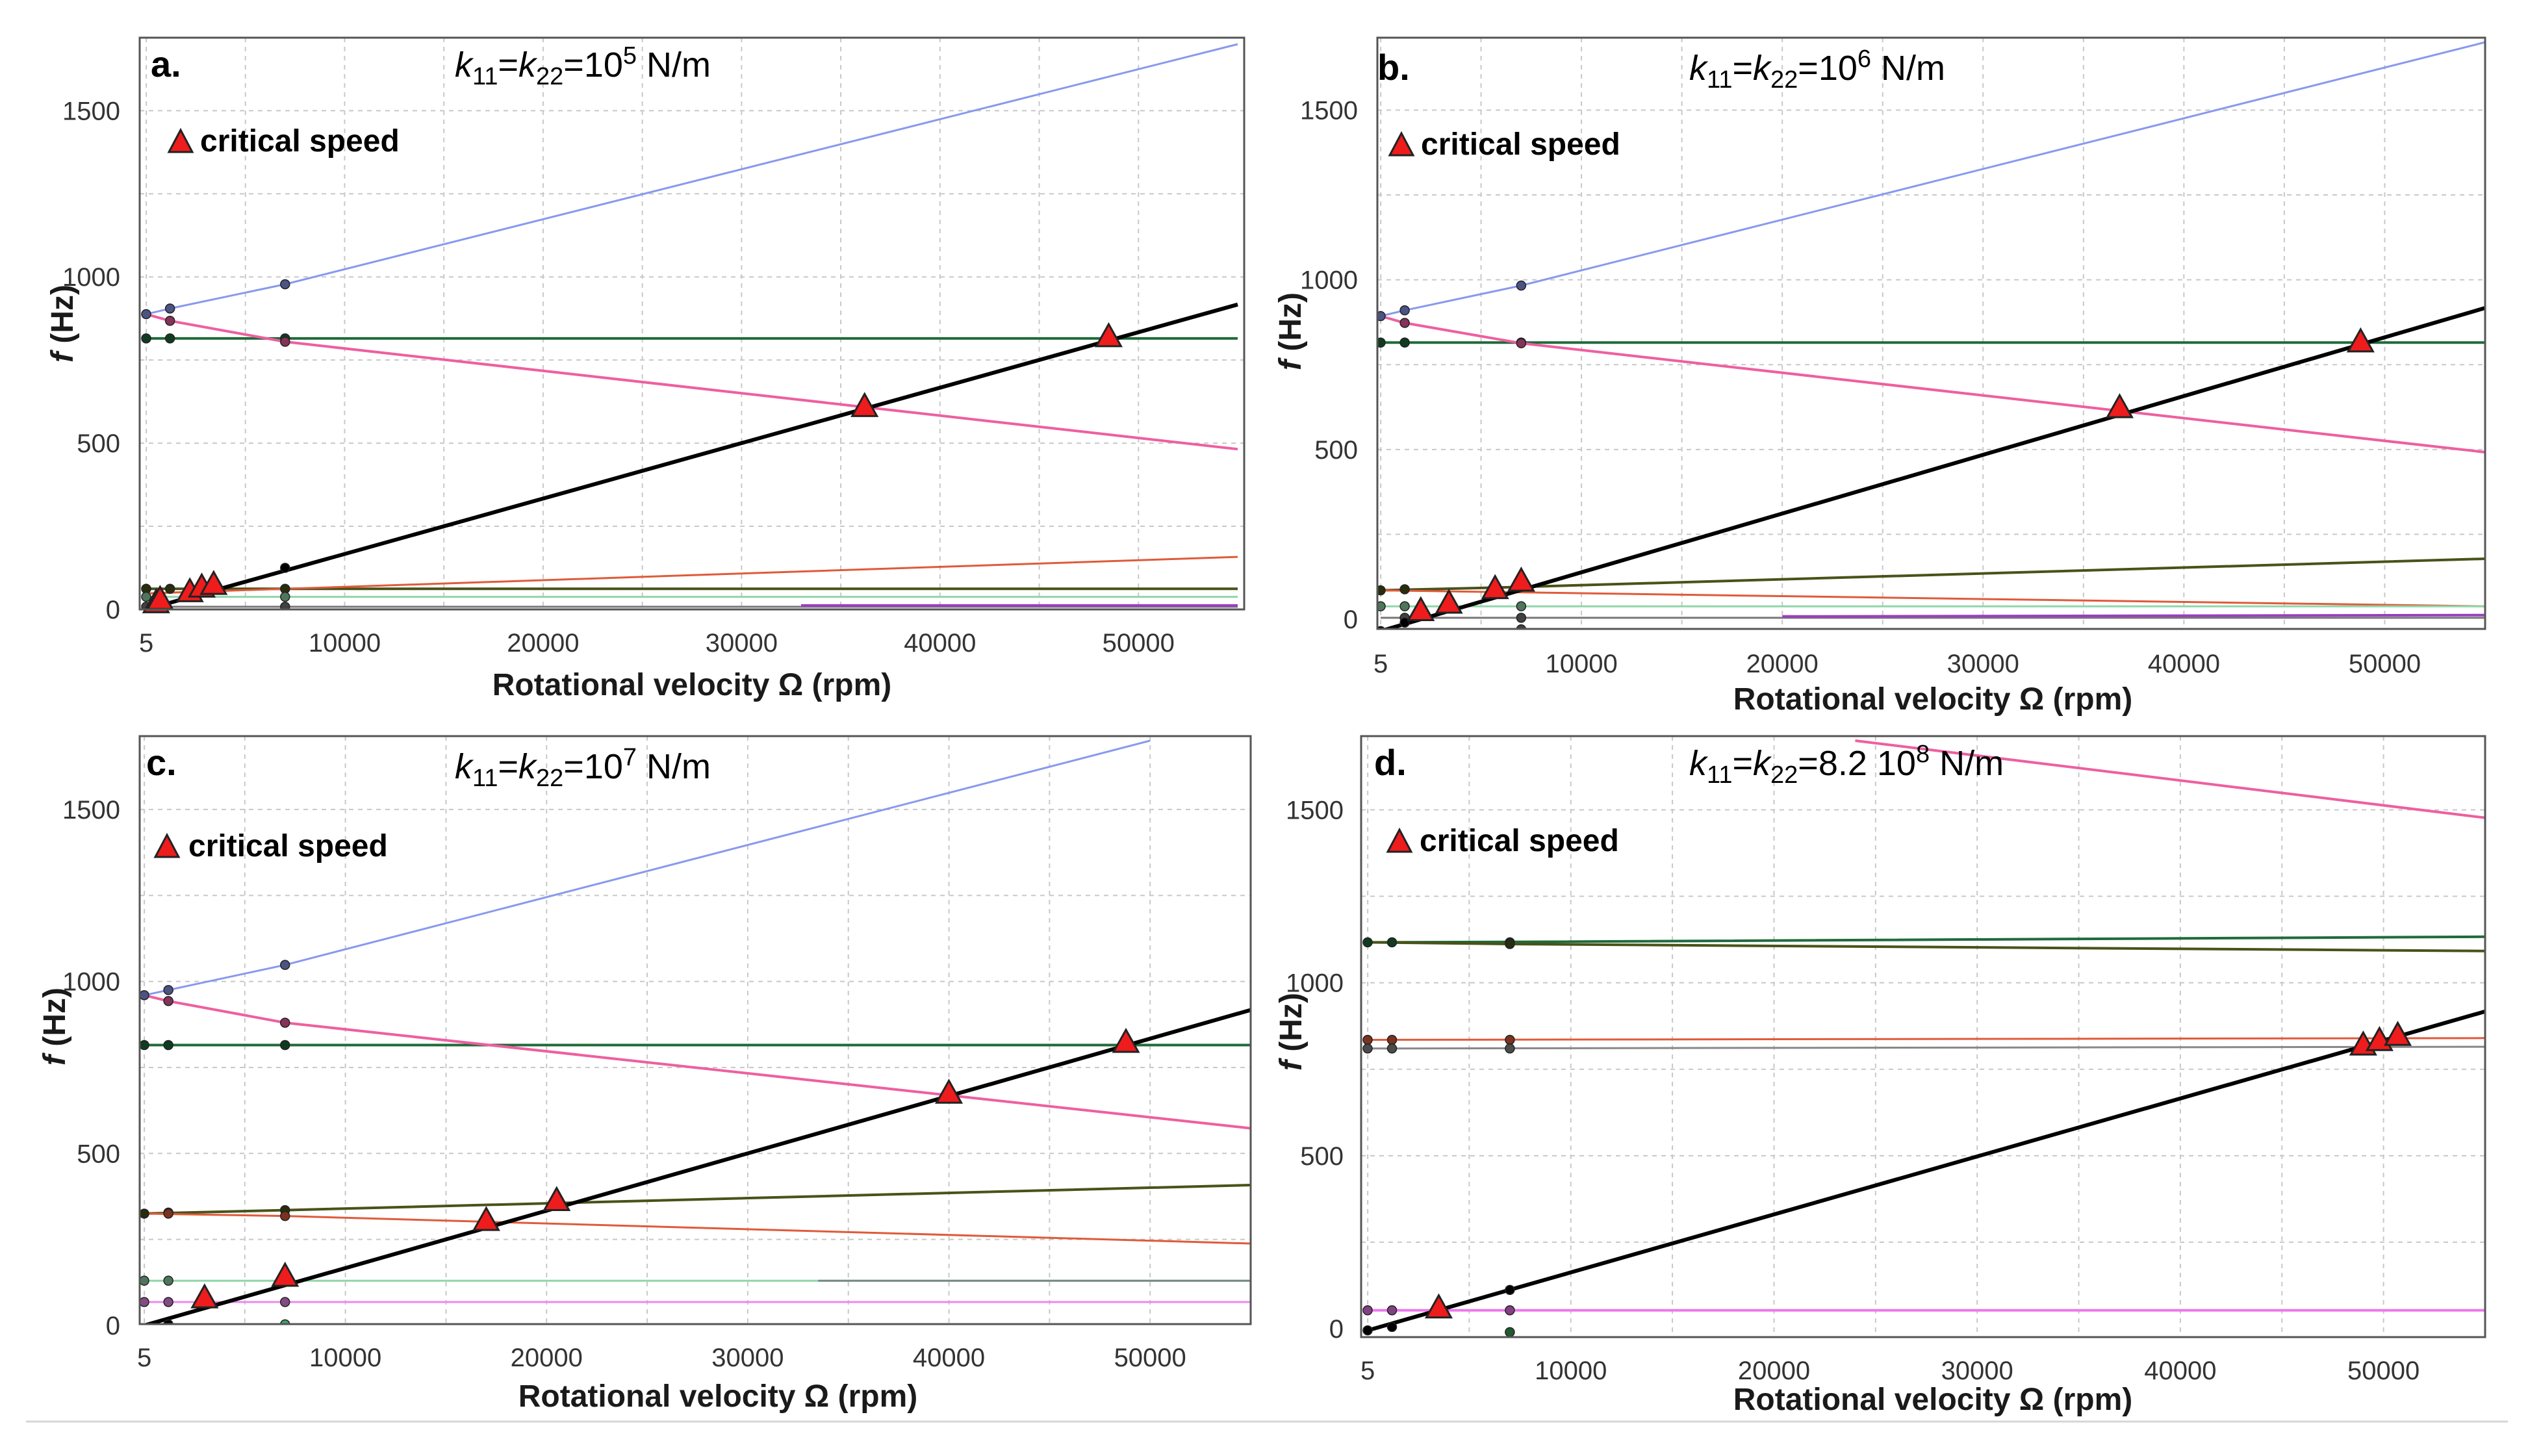 The height and width of the screenshot is (1456, 2528). I want to click on title-exp: 8, so click(1923, 755).